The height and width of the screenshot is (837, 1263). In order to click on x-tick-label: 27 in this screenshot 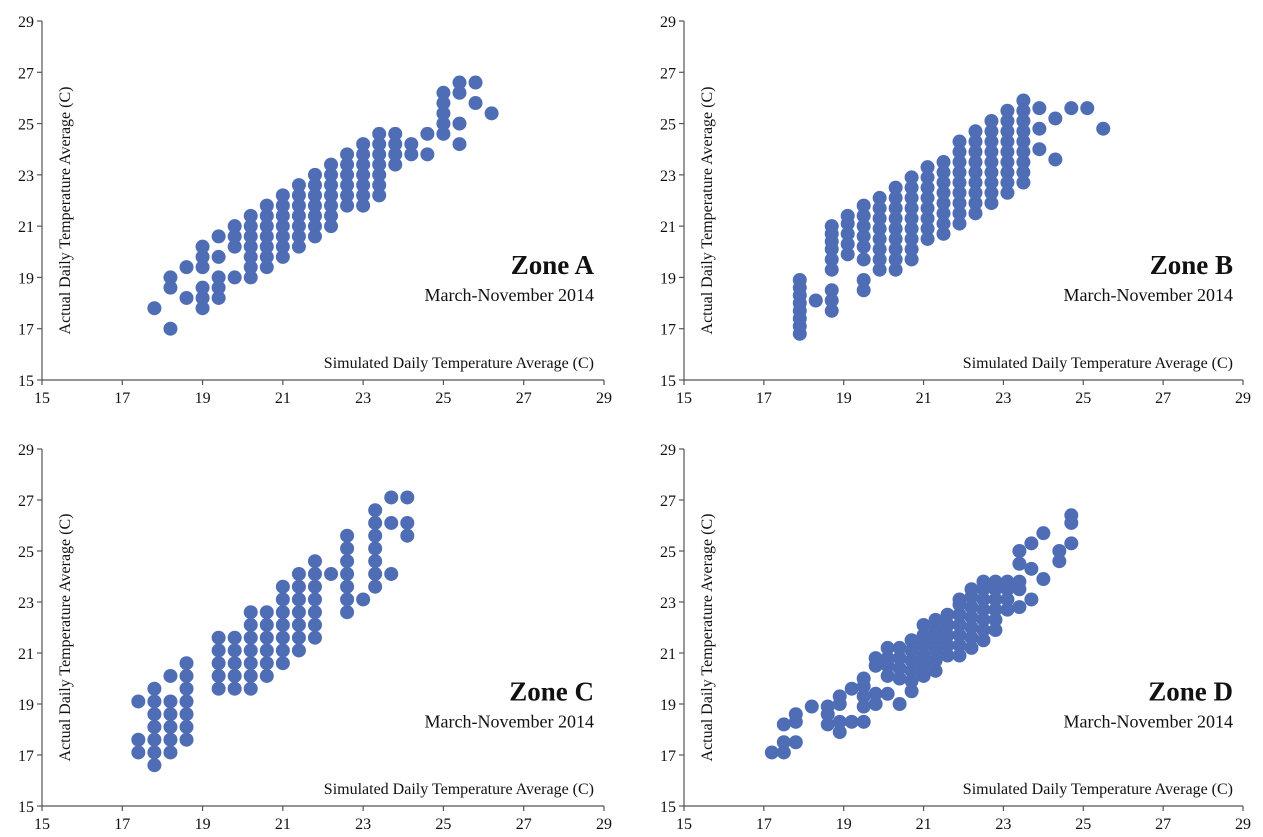, I will do `click(524, 398)`.